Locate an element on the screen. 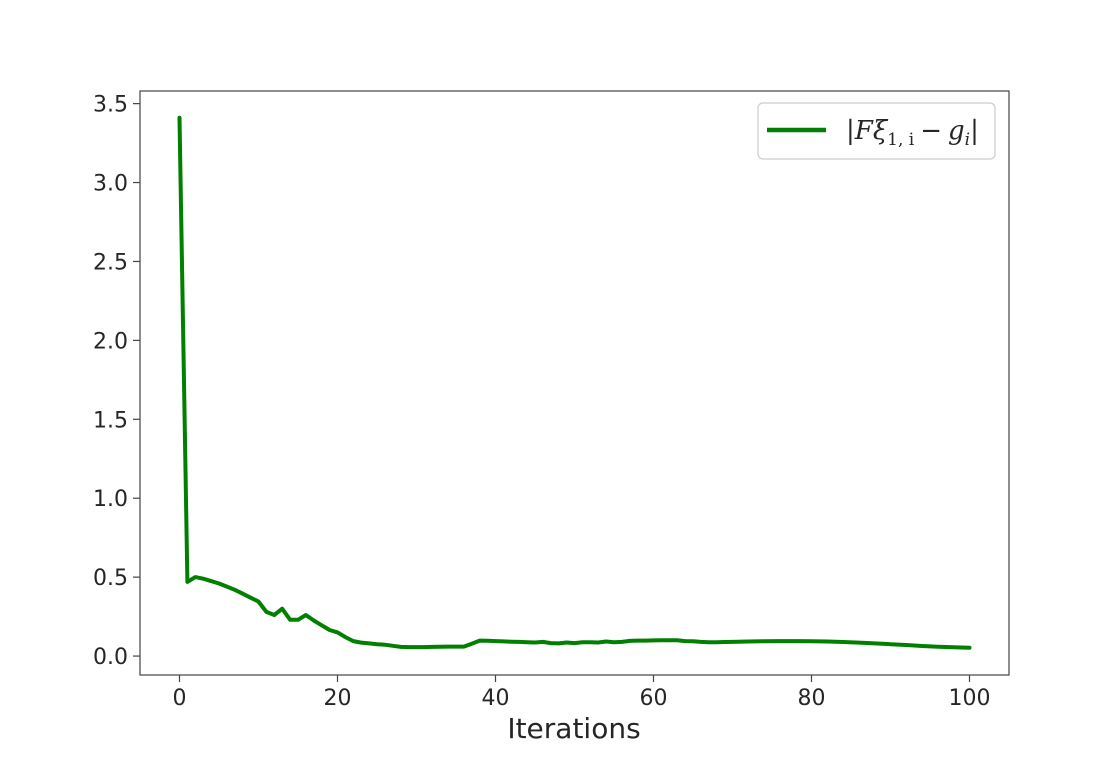 This screenshot has height=759, width=1120. legend-label-F: F is located at coordinates (864, 131).